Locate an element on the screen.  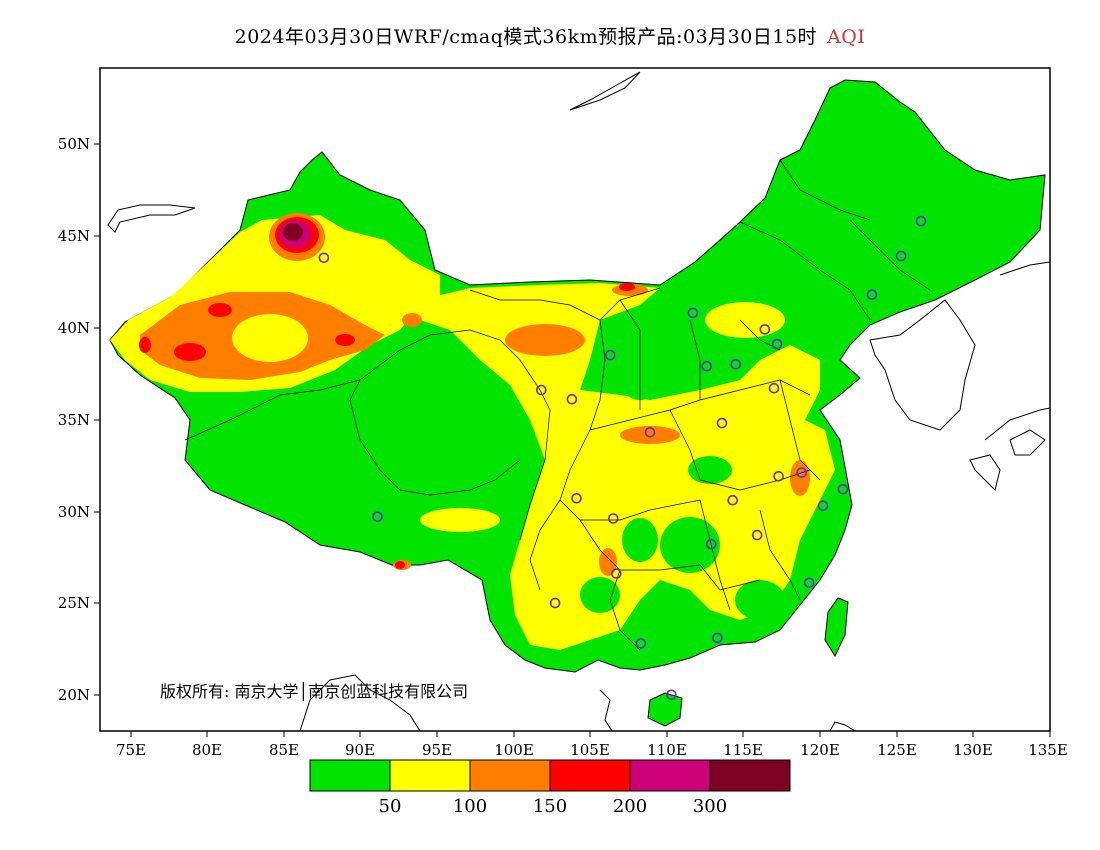
taiwan-island is located at coordinates (836, 627).